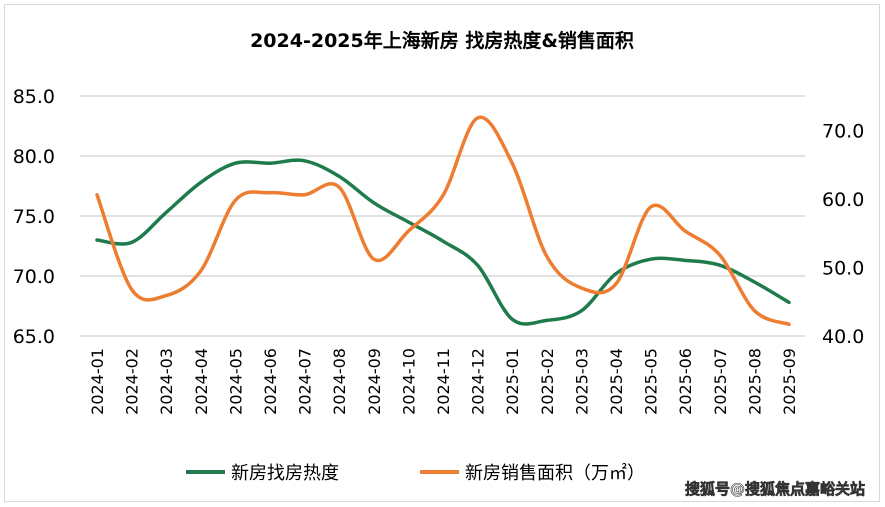 This screenshot has width=885, height=507. I want to click on x-tick-label: 2024-12, so click(478, 381).